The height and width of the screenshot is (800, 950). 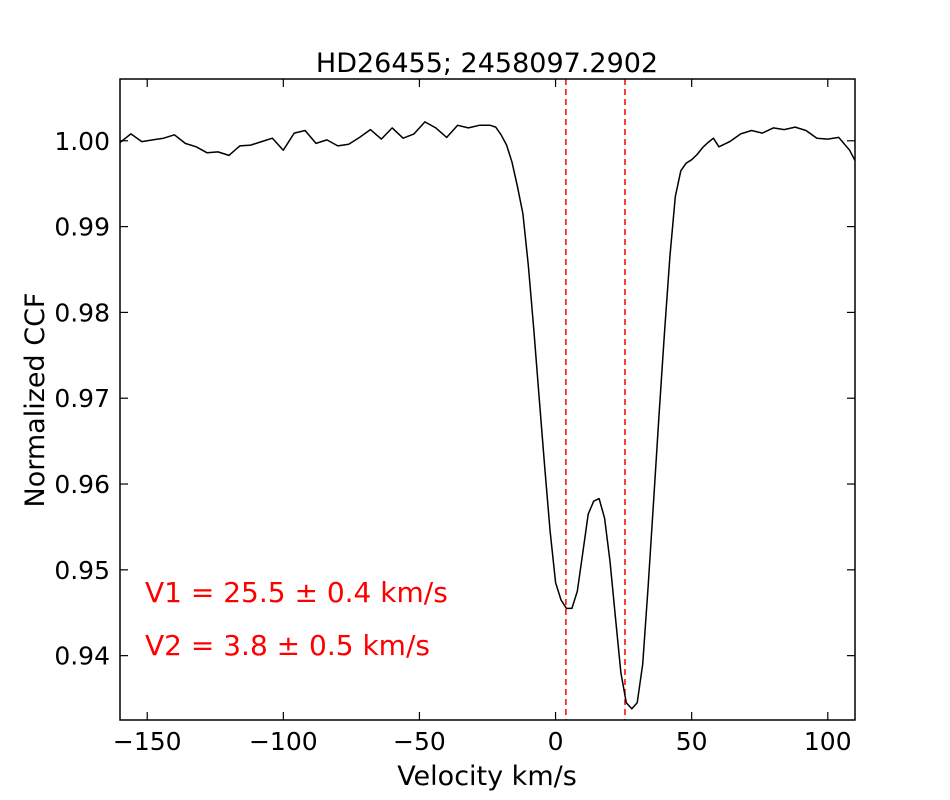 What do you see at coordinates (556, 741) in the screenshot?
I see `x-tick-label: 0` at bounding box center [556, 741].